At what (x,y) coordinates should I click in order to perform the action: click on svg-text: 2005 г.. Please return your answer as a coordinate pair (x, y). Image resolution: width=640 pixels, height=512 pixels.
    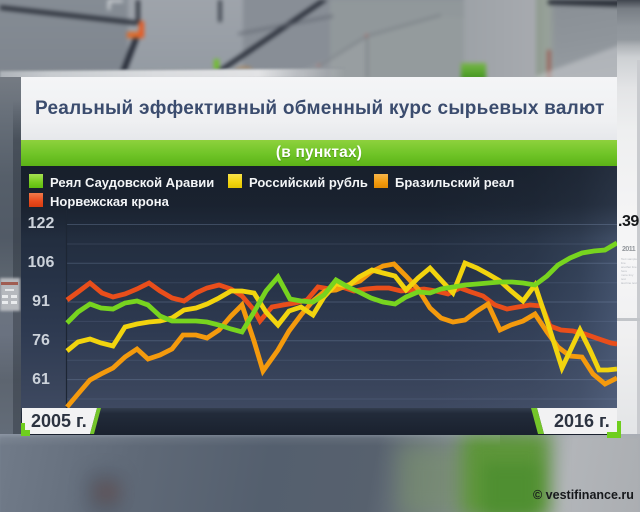
    Looking at the image, I should click on (59, 421).